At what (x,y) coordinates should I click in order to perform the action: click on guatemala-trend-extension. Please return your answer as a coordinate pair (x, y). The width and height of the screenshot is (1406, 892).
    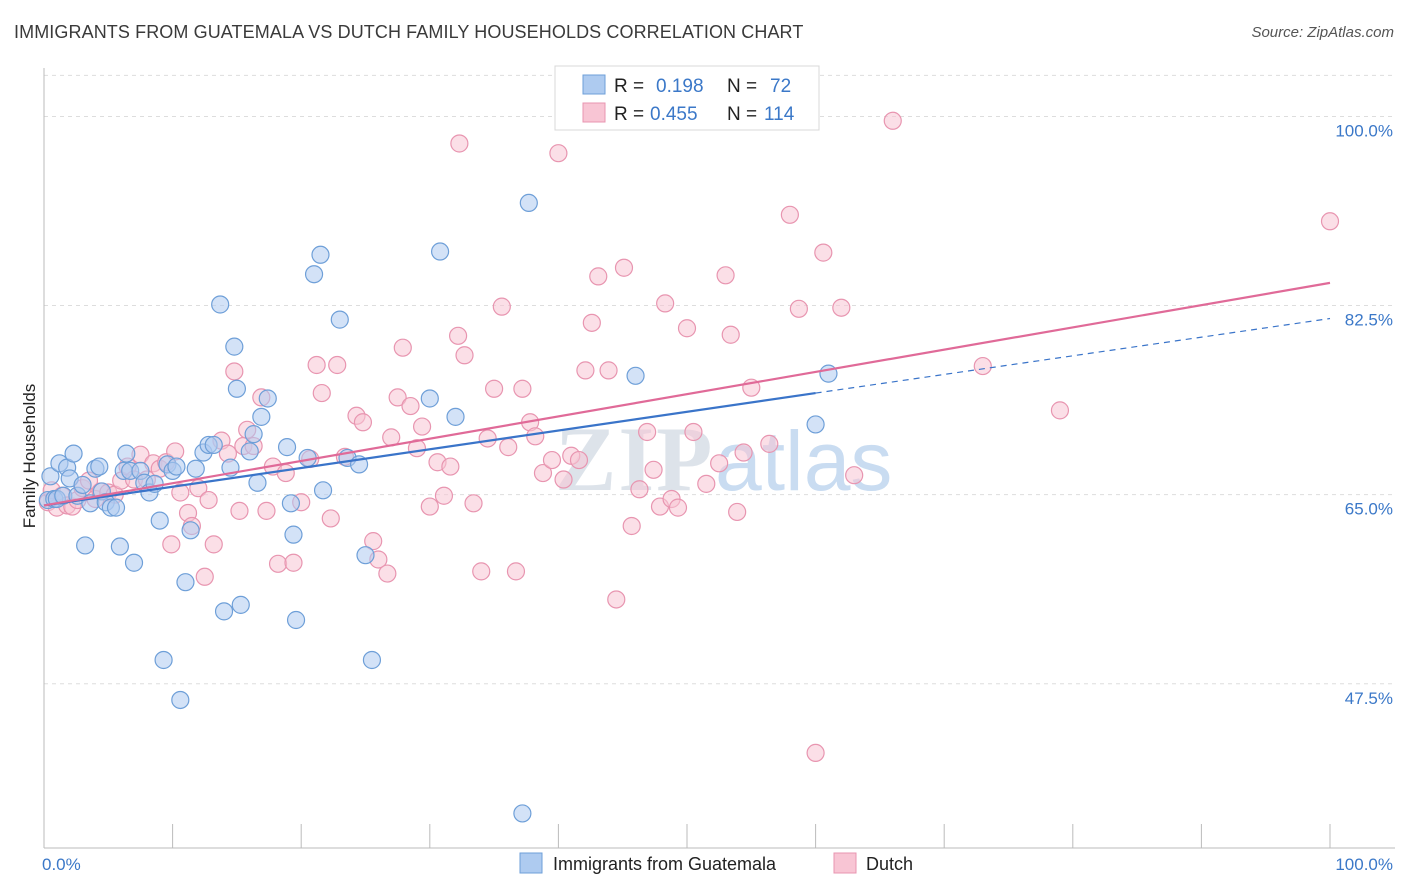
    Looking at the image, I should click on (1073, 355).